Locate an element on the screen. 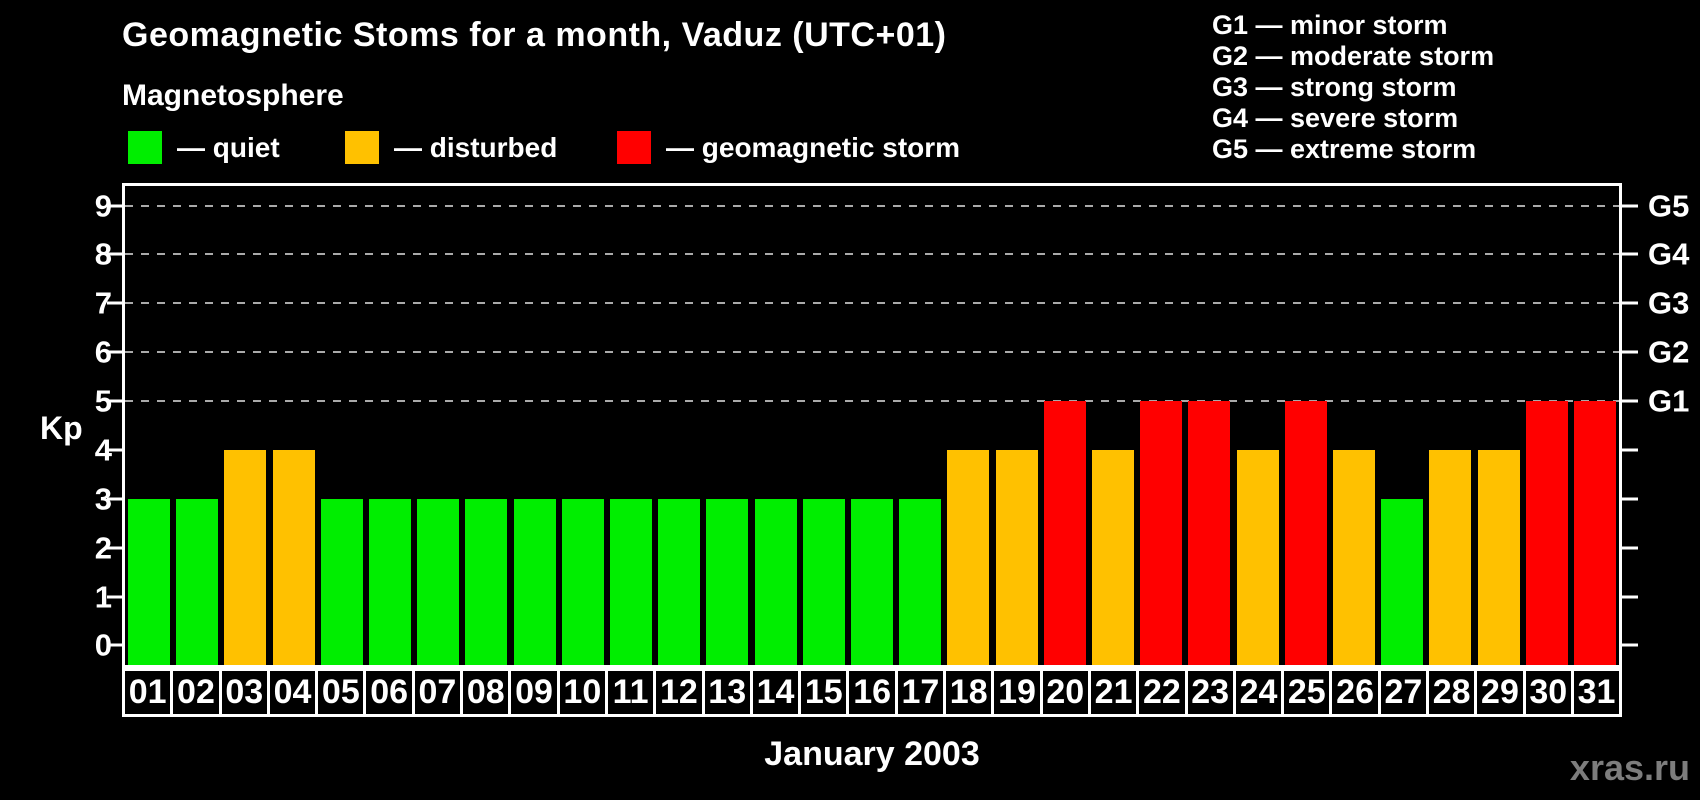 Image resolution: width=1700 pixels, height=800 pixels. day-cell-02: 02 is located at coordinates (196, 692).